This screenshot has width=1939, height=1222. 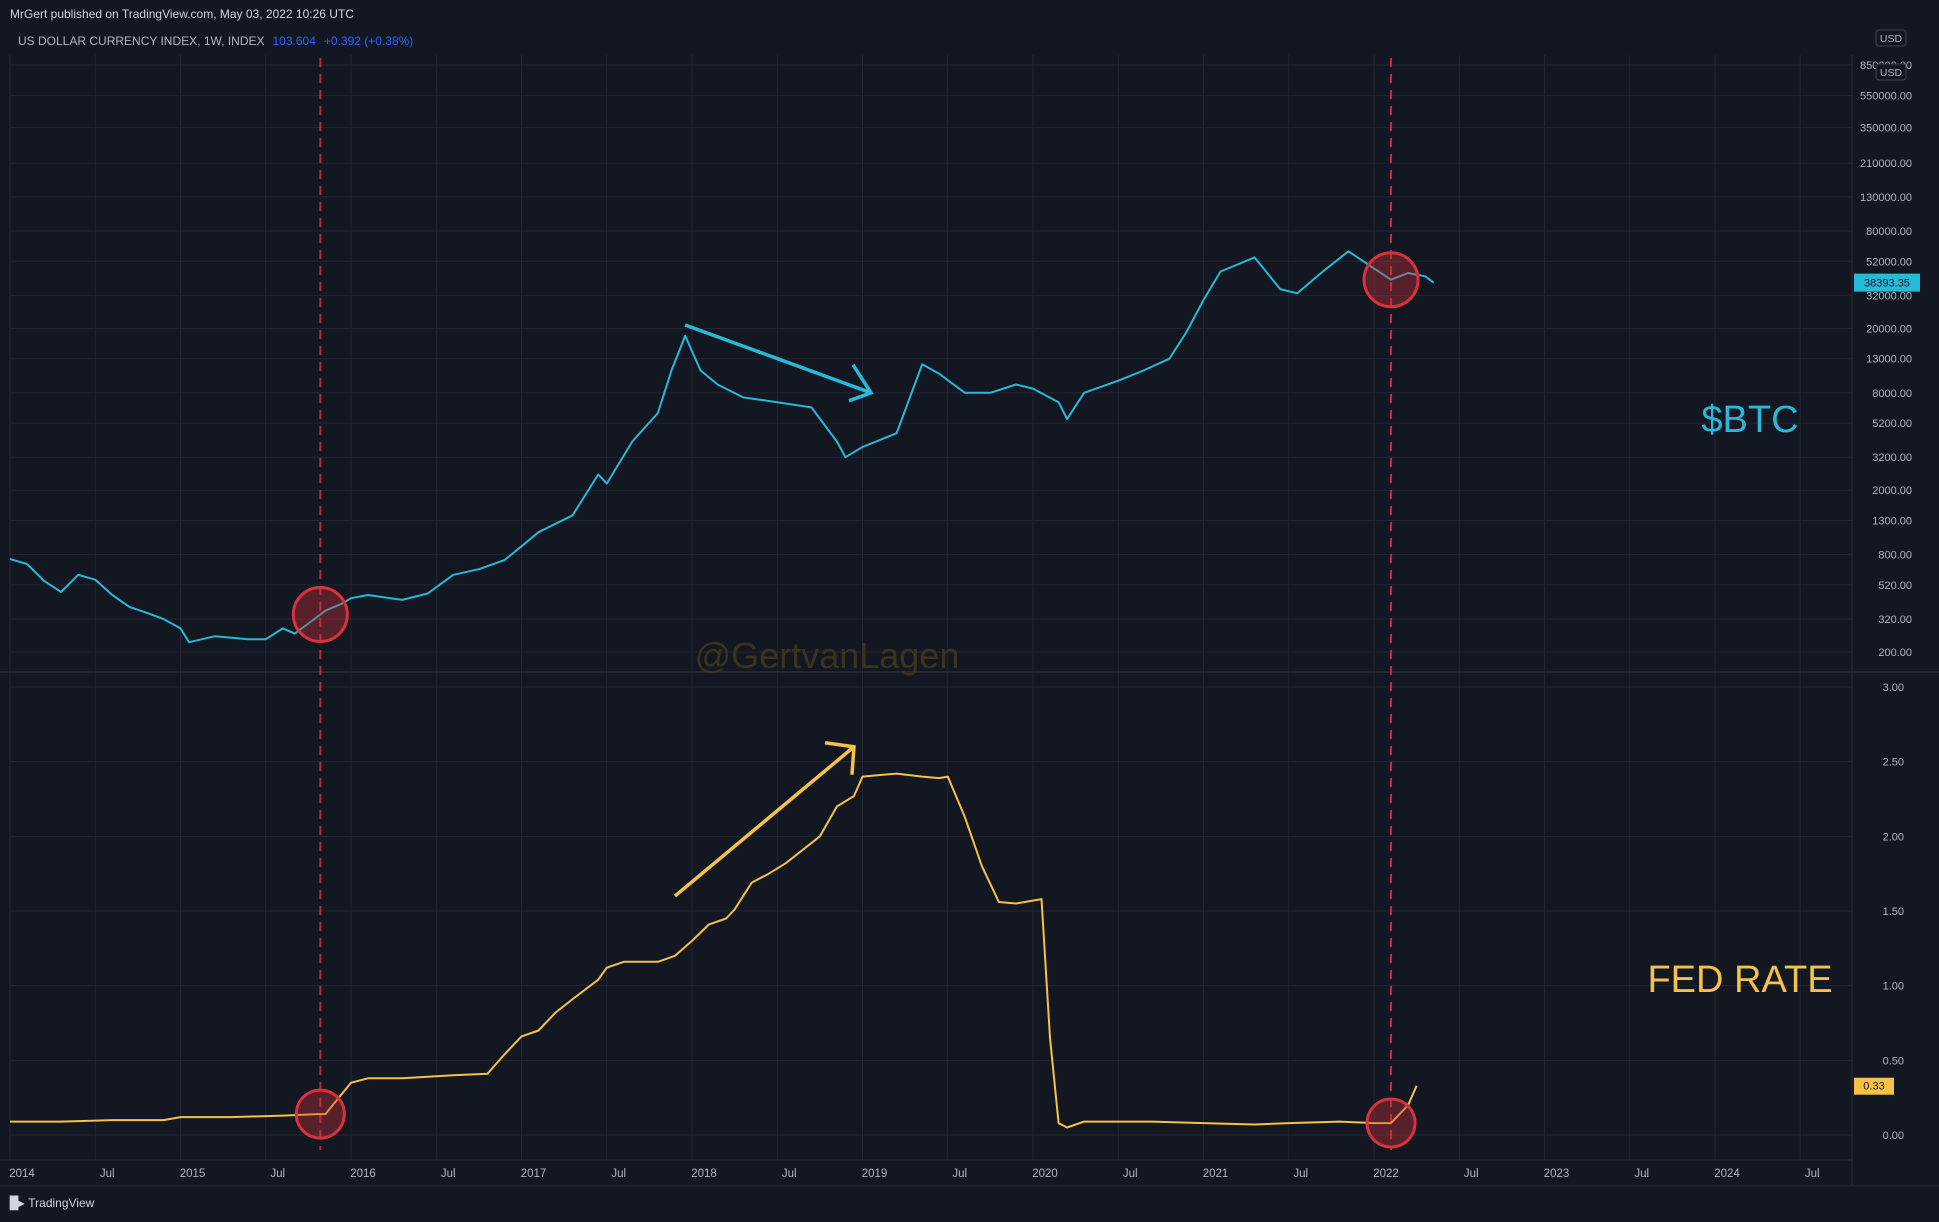 What do you see at coordinates (1895, 556) in the screenshot?
I see `btc-axis-tick-label: 800.00` at bounding box center [1895, 556].